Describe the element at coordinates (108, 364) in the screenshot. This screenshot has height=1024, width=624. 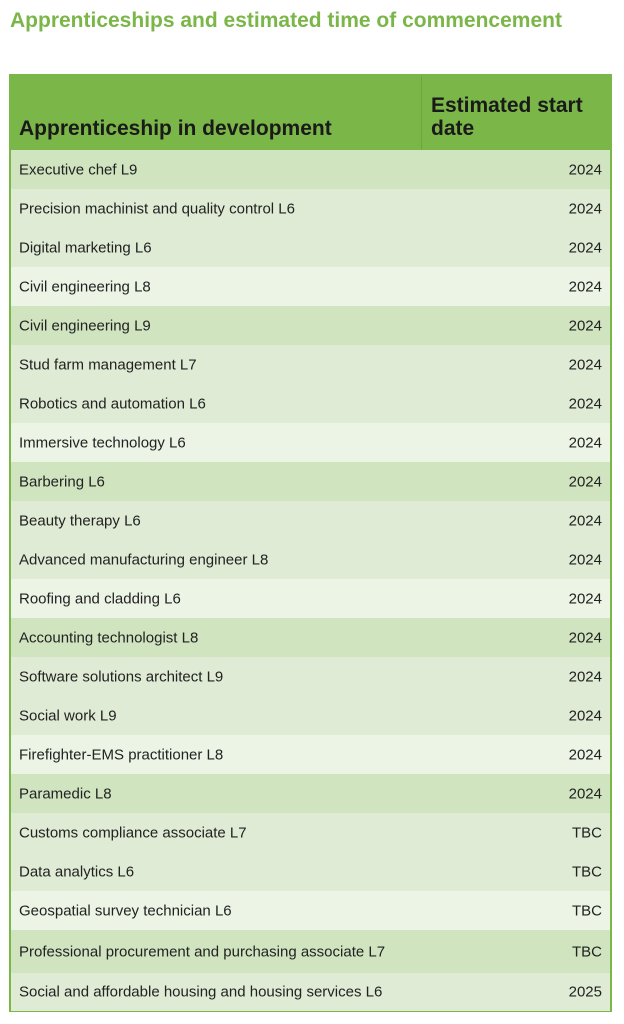
I see `apprenticeship-name: Stud farm management L7` at that location.